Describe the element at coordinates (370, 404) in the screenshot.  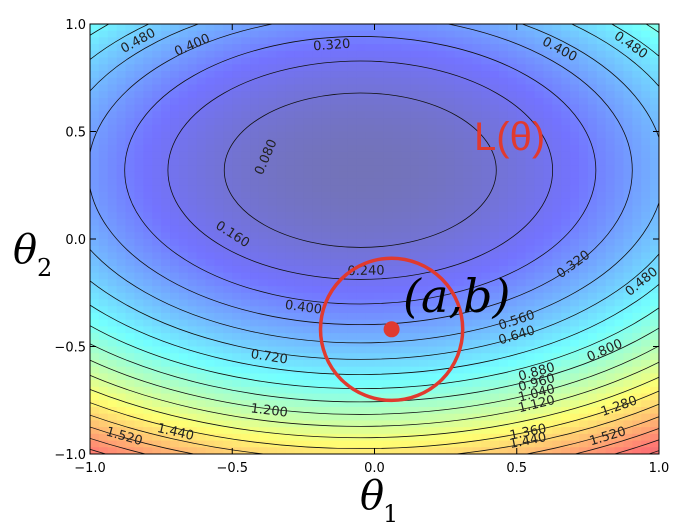
I see `heat-cell-2040` at that location.